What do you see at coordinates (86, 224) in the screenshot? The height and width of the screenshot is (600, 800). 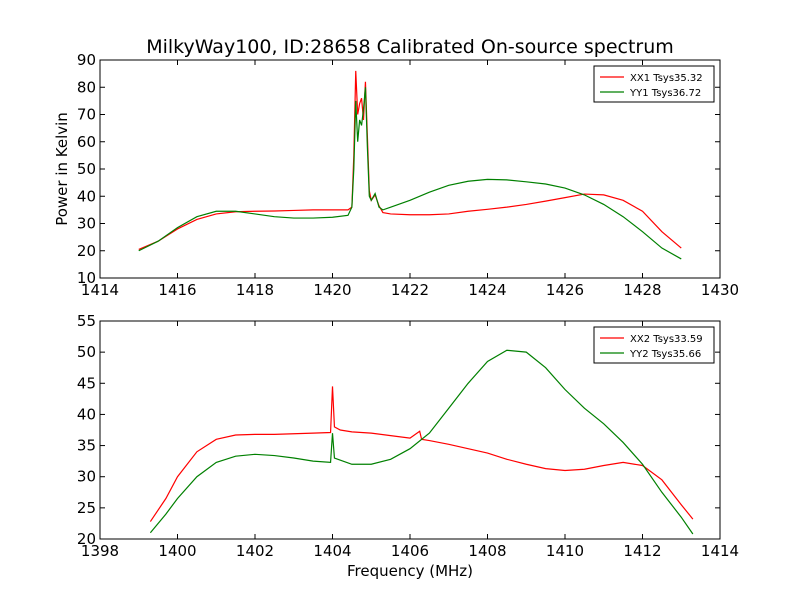 I see `top-y-tick-label: 30` at bounding box center [86, 224].